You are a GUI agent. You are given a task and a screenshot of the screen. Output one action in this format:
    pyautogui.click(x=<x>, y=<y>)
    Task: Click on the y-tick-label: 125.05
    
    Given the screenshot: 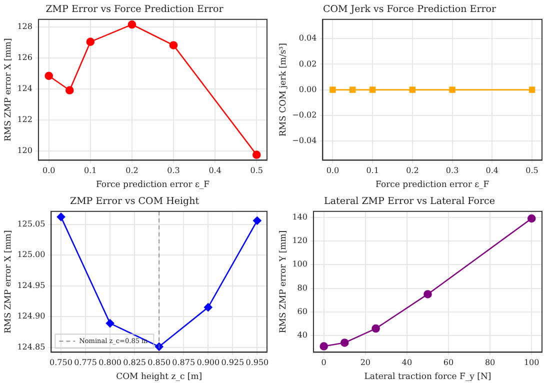 What is the action you would take?
    pyautogui.click(x=31, y=223)
    